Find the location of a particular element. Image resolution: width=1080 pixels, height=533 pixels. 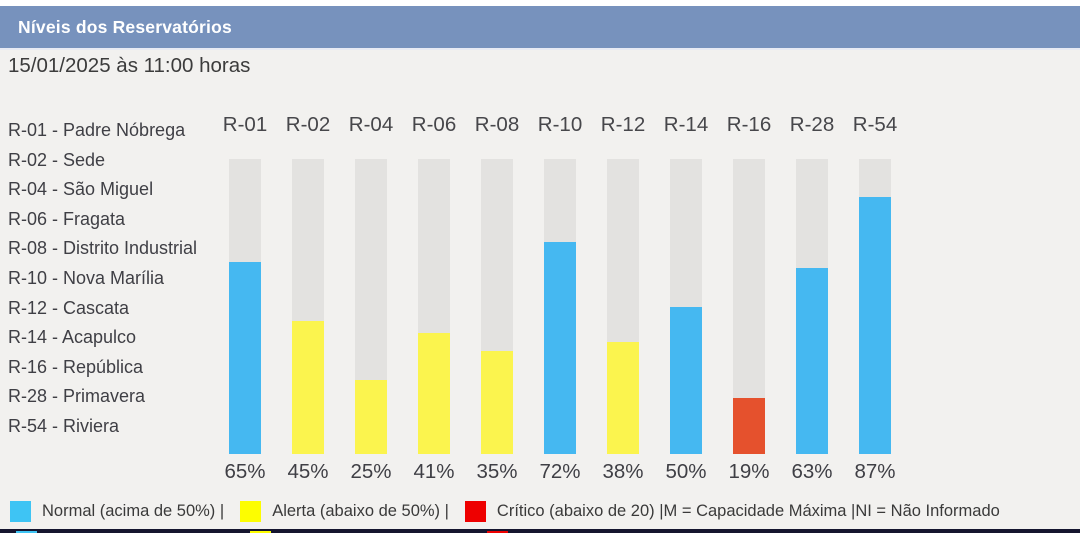

reservoir-list-item: R-01 - Padre Nóbrega is located at coordinates (97, 130).